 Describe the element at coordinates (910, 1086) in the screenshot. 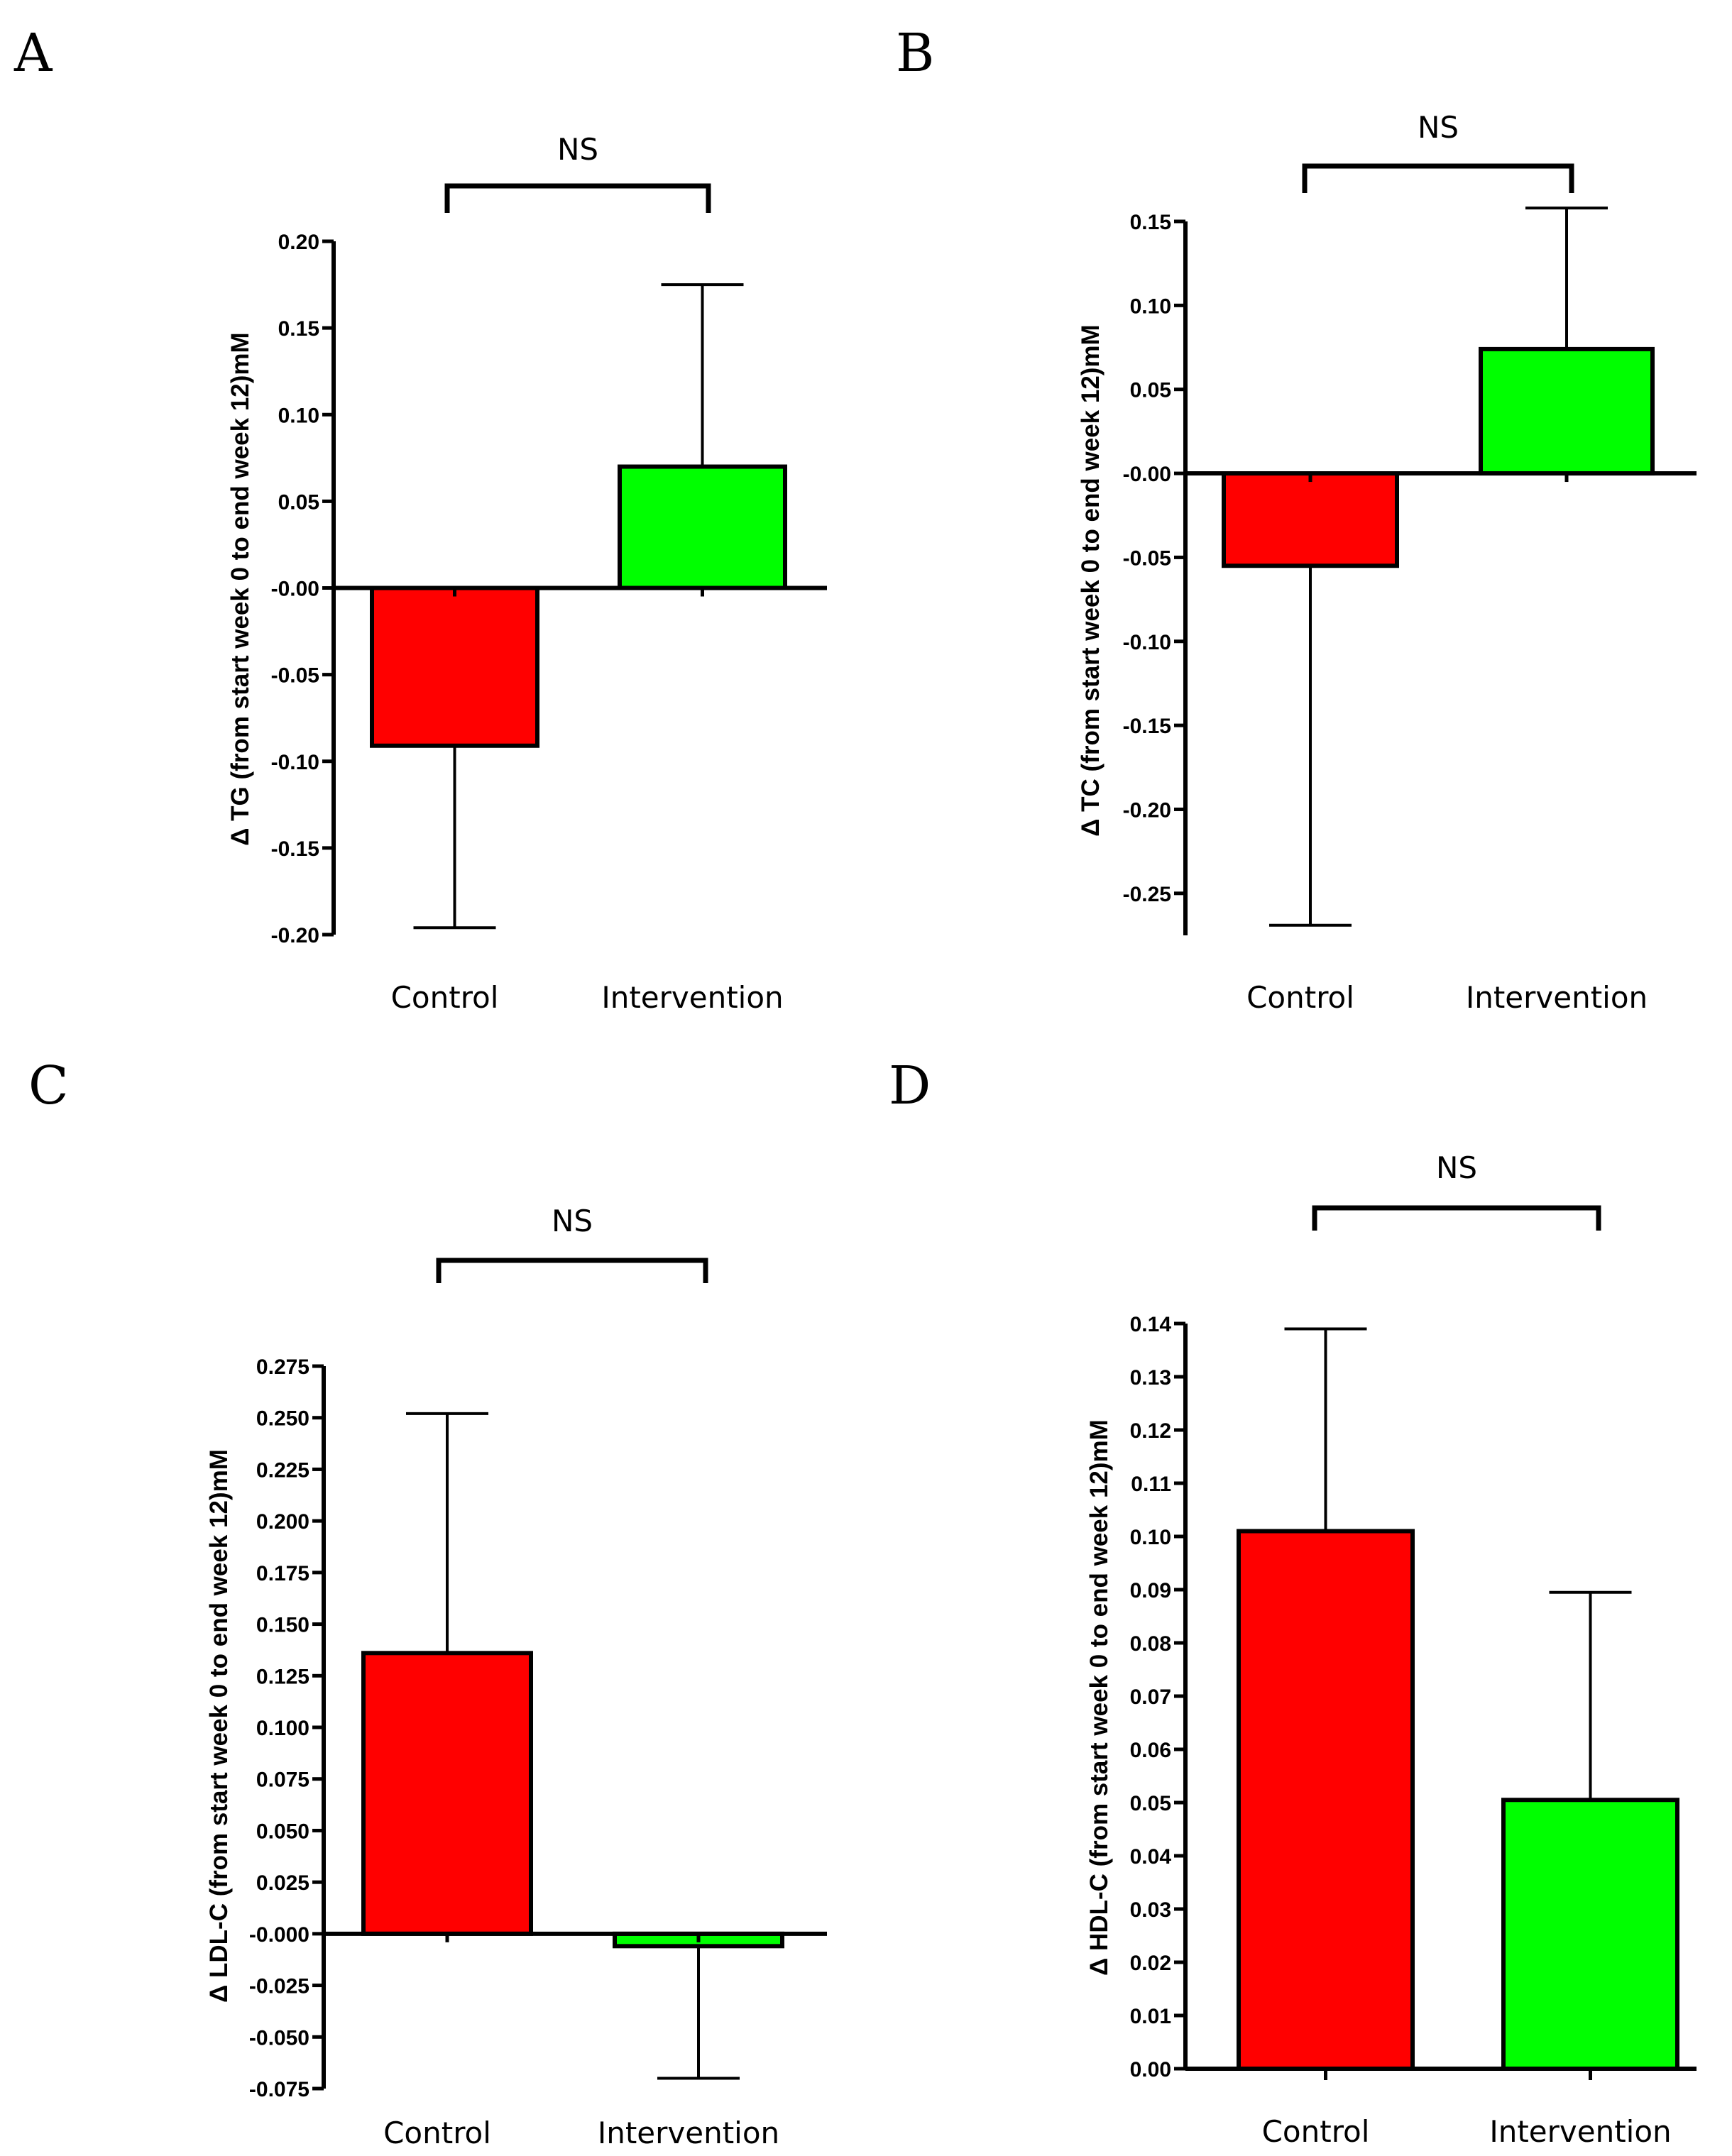

I see `panel-label: D` at that location.